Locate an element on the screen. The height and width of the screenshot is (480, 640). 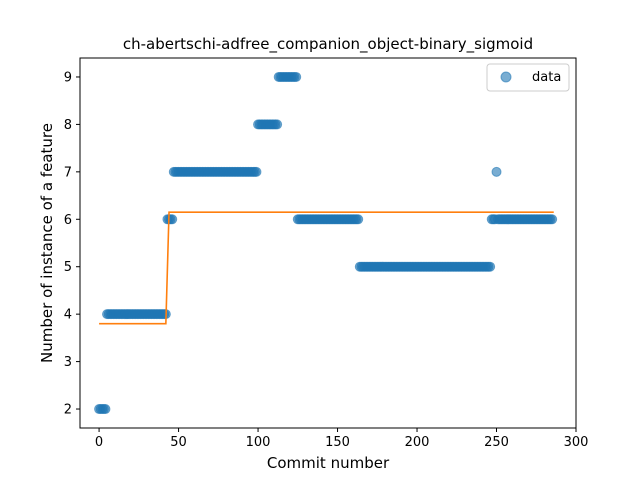
x-tick-label: 200 is located at coordinates (417, 442).